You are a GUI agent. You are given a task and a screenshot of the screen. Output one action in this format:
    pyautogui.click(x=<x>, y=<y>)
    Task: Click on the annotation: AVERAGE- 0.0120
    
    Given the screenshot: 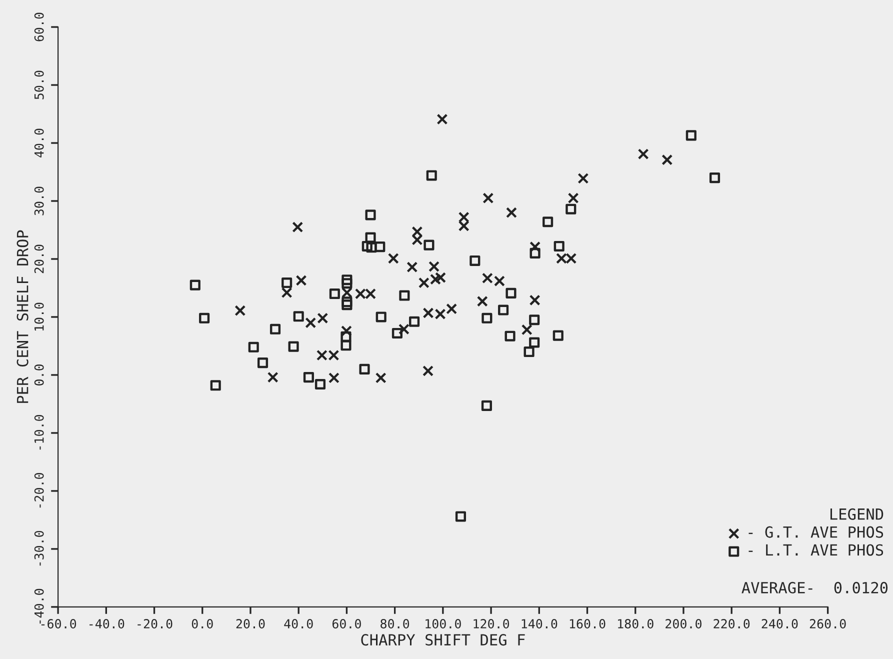 What is the action you would take?
    pyautogui.click(x=815, y=588)
    